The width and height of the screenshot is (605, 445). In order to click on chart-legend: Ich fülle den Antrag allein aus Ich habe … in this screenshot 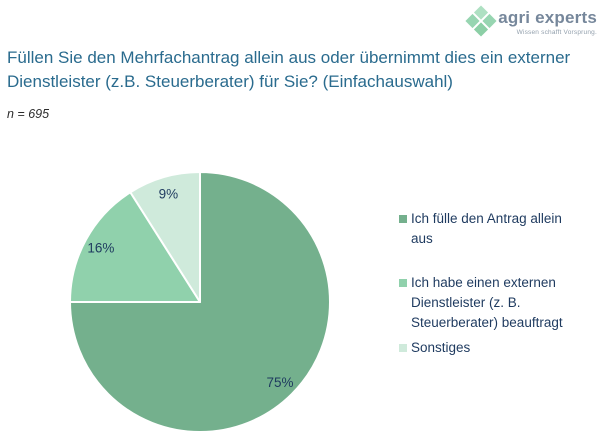, I will do `click(499, 299)`.